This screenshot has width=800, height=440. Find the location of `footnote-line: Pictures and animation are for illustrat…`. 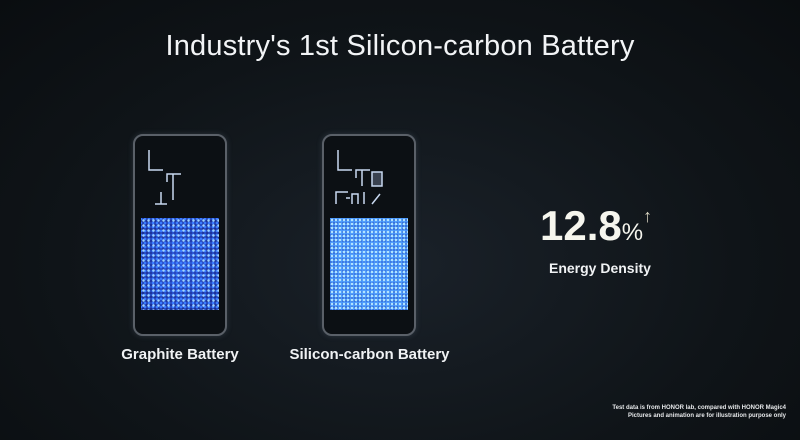

footnote-line: Pictures and animation are for illustrat… is located at coordinates (706, 416).